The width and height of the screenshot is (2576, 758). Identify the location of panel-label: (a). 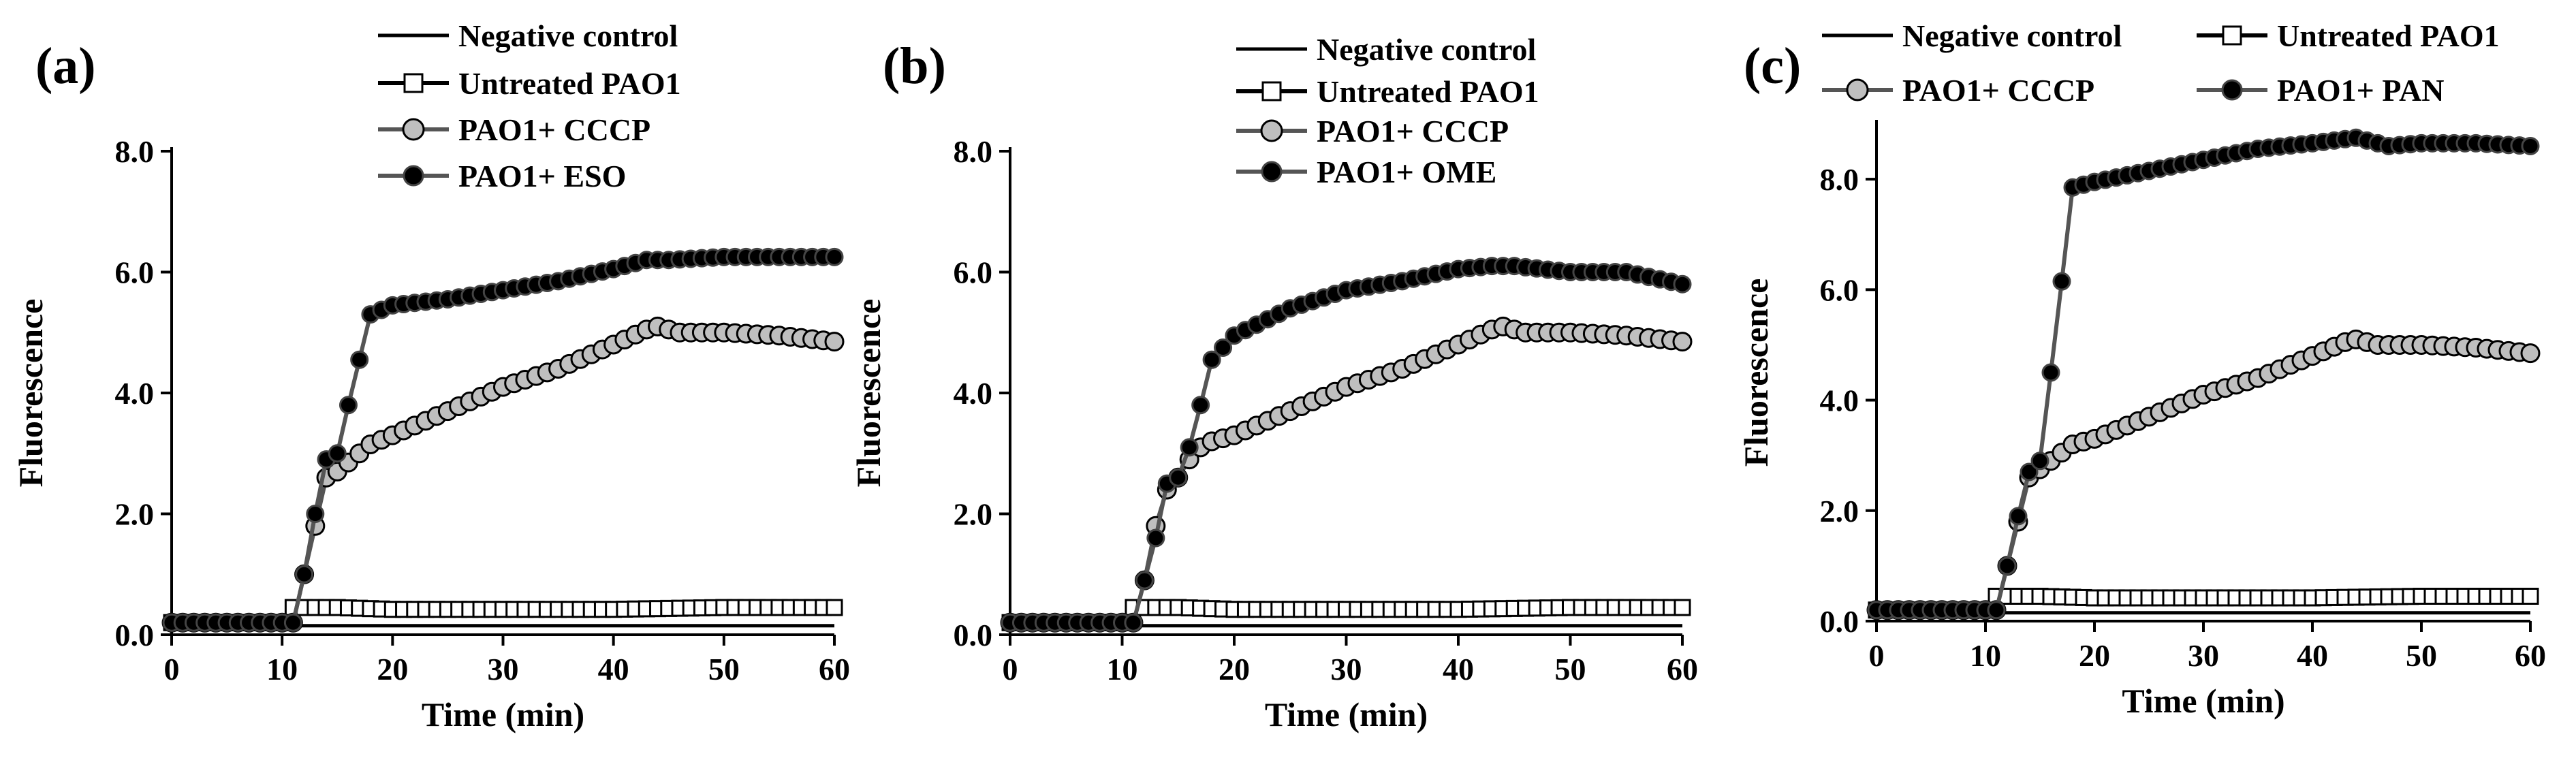
(65, 66).